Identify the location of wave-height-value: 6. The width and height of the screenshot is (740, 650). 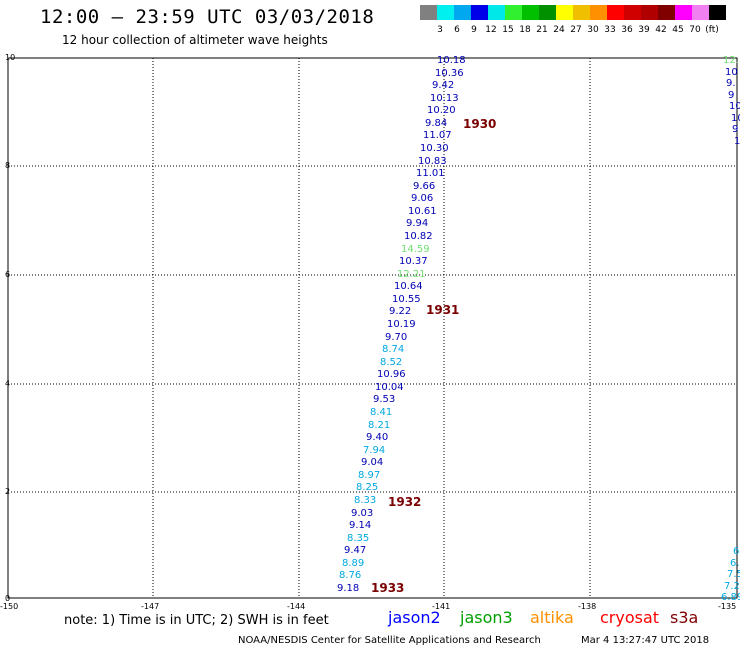
(736, 551).